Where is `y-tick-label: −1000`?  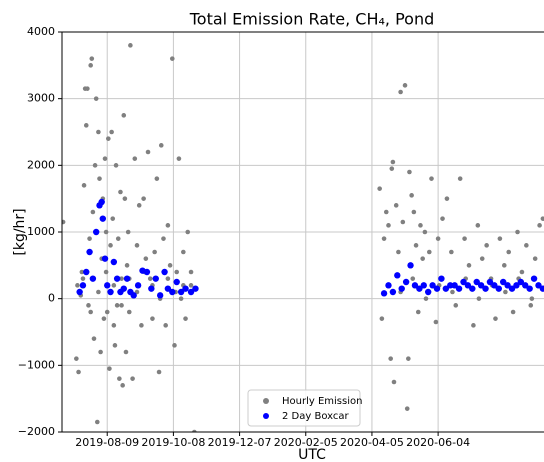
y-tick-label: −1000 is located at coordinates (36, 364).